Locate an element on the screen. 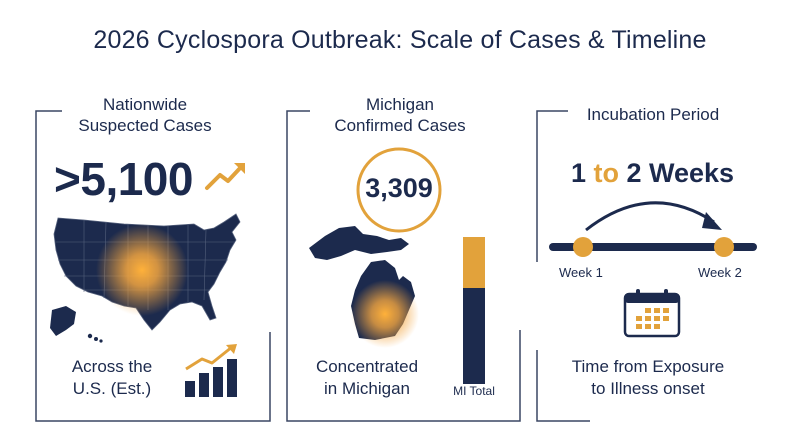  week-2-label: Week 2 is located at coordinates (720, 272).